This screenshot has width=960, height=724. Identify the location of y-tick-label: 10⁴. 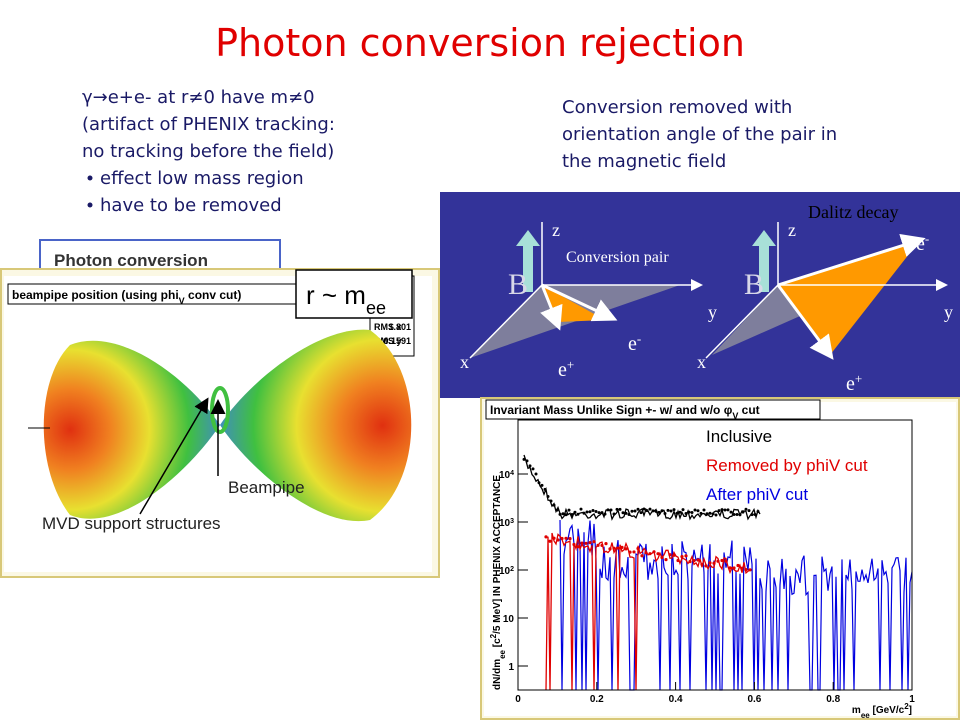
(506, 476).